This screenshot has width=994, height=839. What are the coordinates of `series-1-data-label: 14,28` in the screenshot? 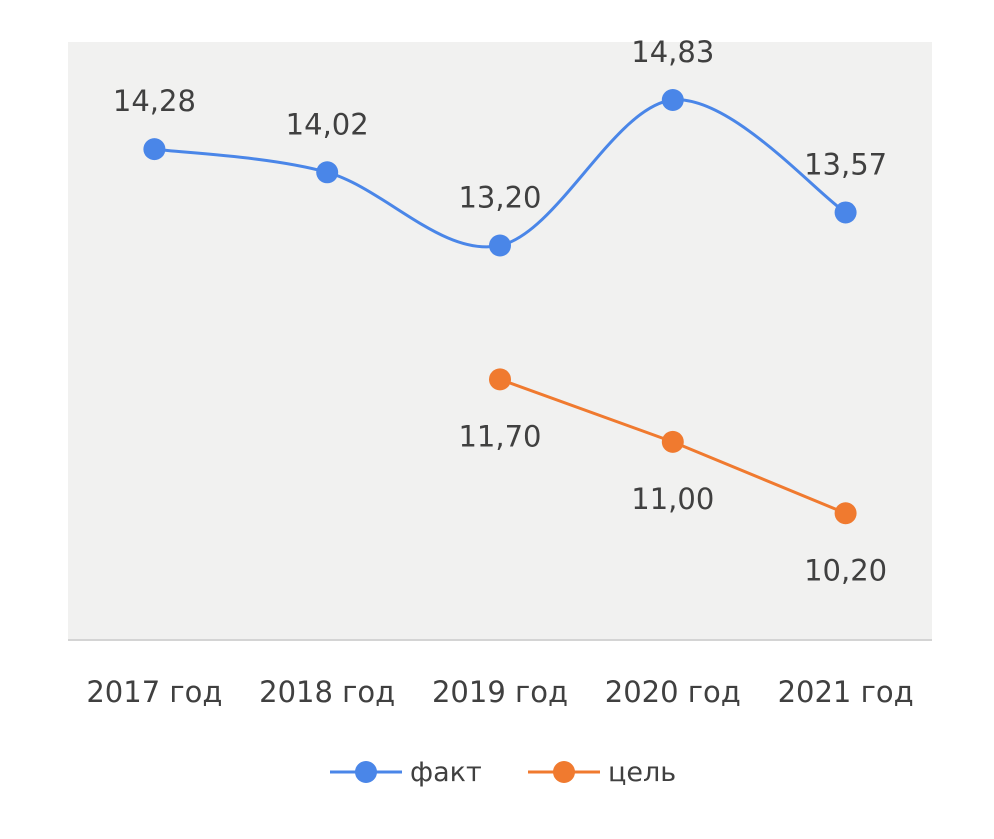 It's located at (154, 101).